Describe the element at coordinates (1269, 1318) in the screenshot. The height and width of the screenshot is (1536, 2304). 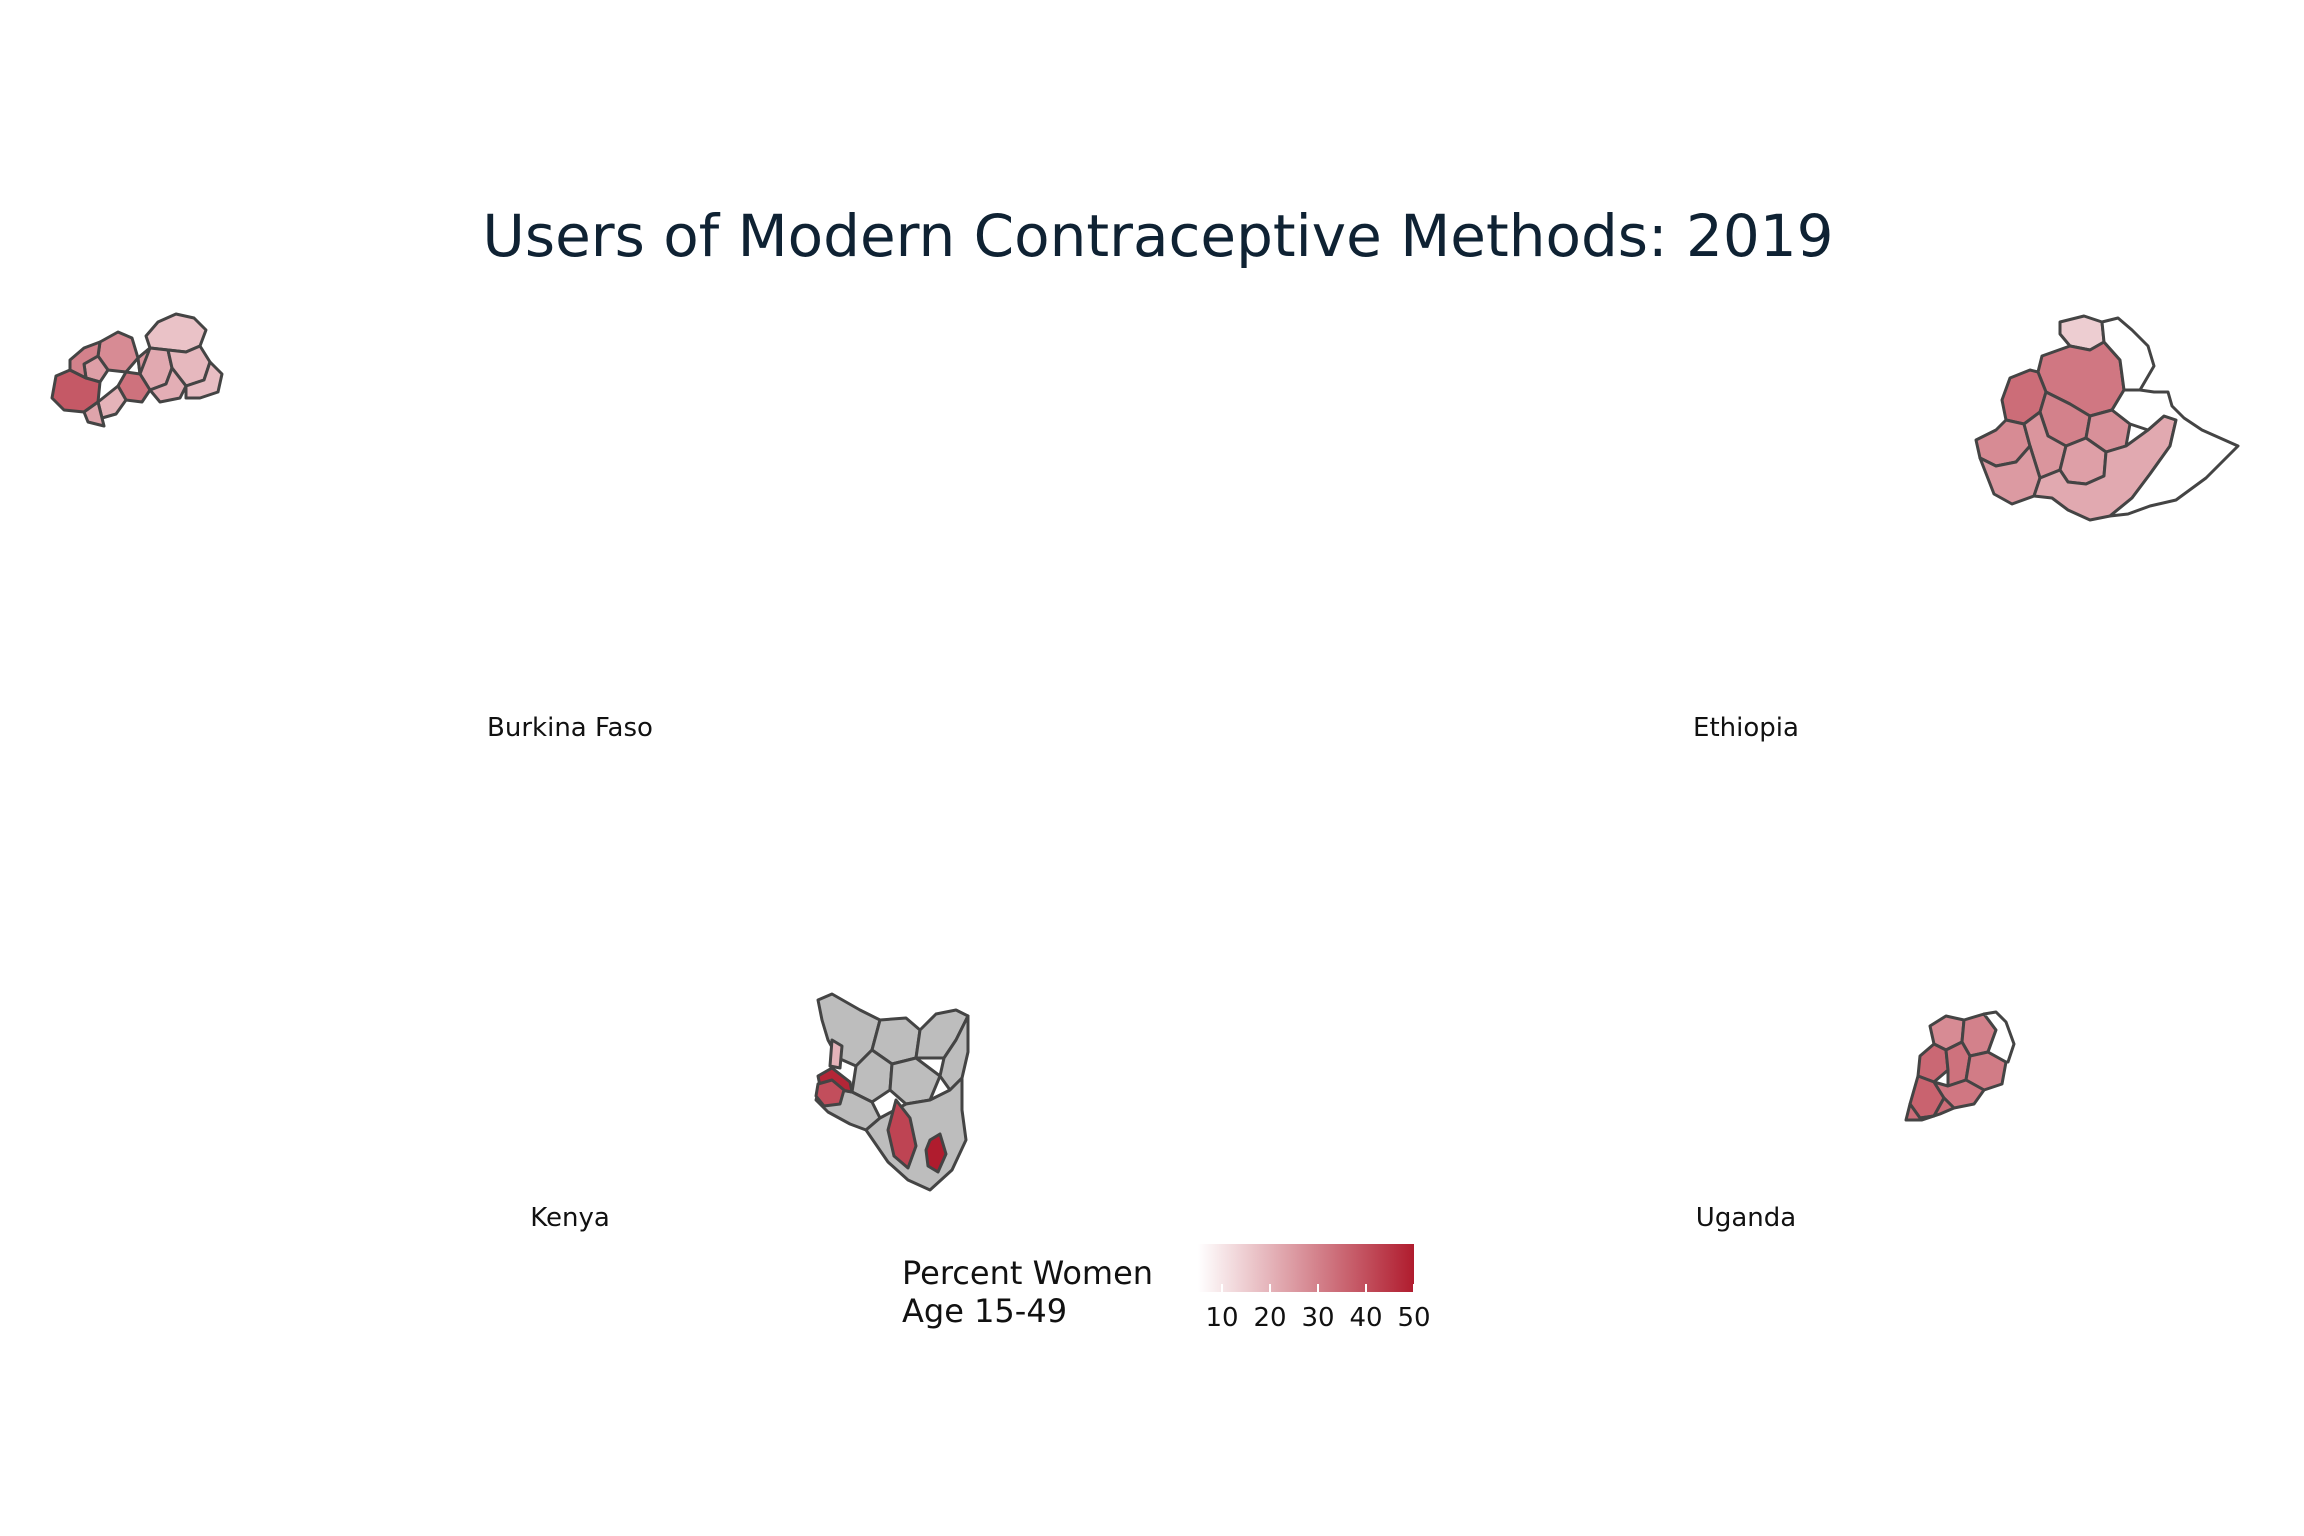
I see `legend-tick-label: 20` at that location.